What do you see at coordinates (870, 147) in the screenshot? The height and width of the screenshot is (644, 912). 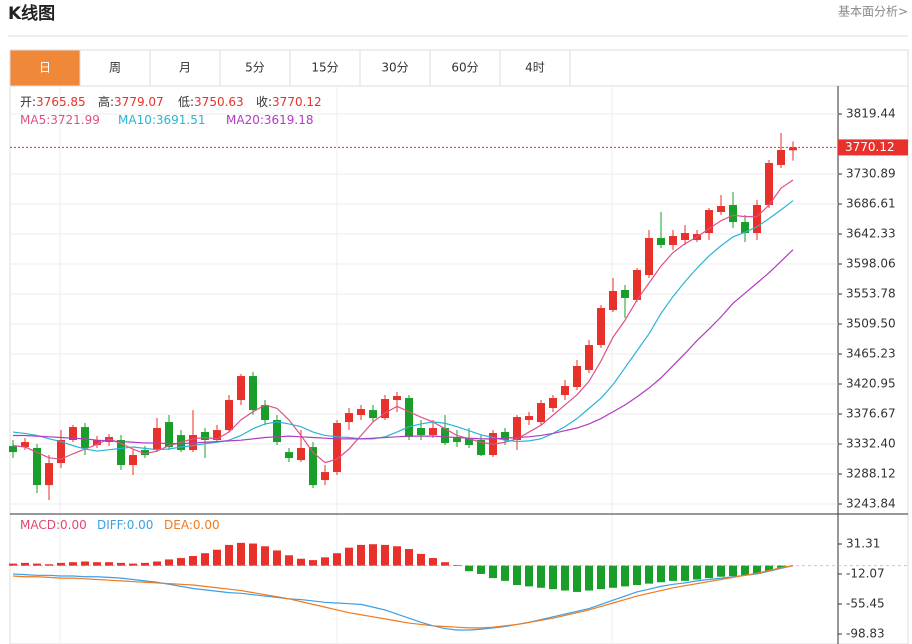 I see `last-price-label: 3770.12` at bounding box center [870, 147].